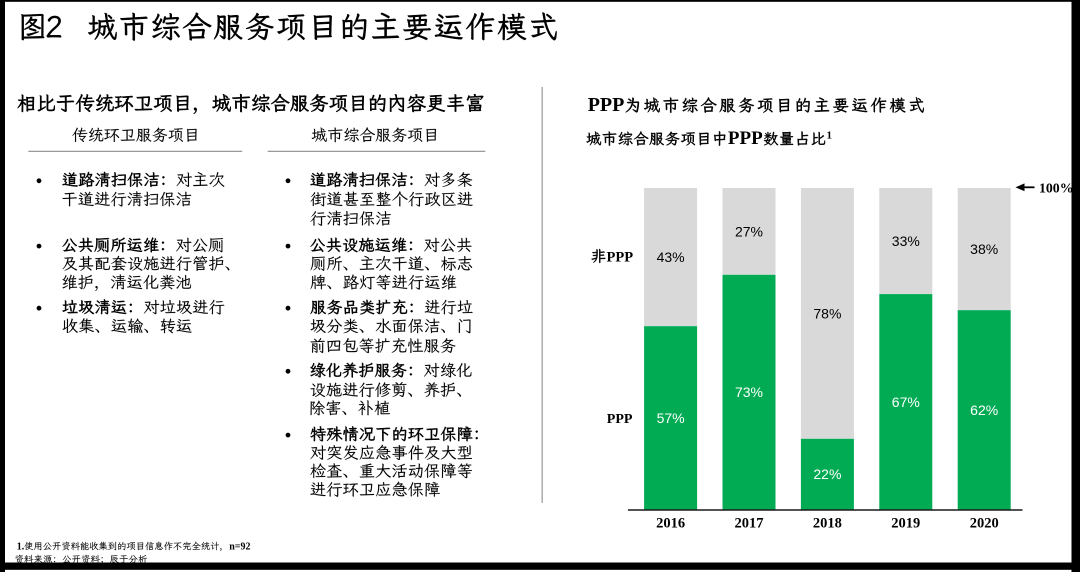 The image size is (1080, 572). Describe the element at coordinates (827, 474) in the screenshot. I see `svg-text: 22%` at that location.